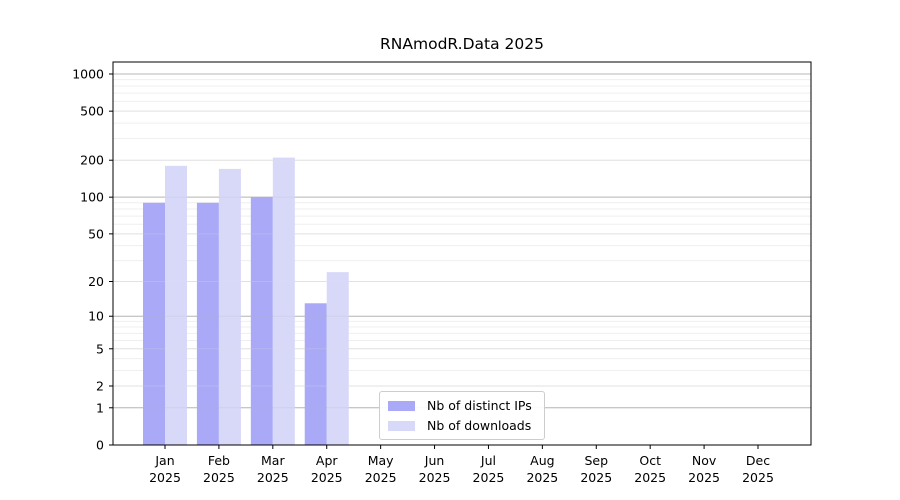 The image size is (900, 500). I want to click on y-tick-label: 5, so click(100, 348).